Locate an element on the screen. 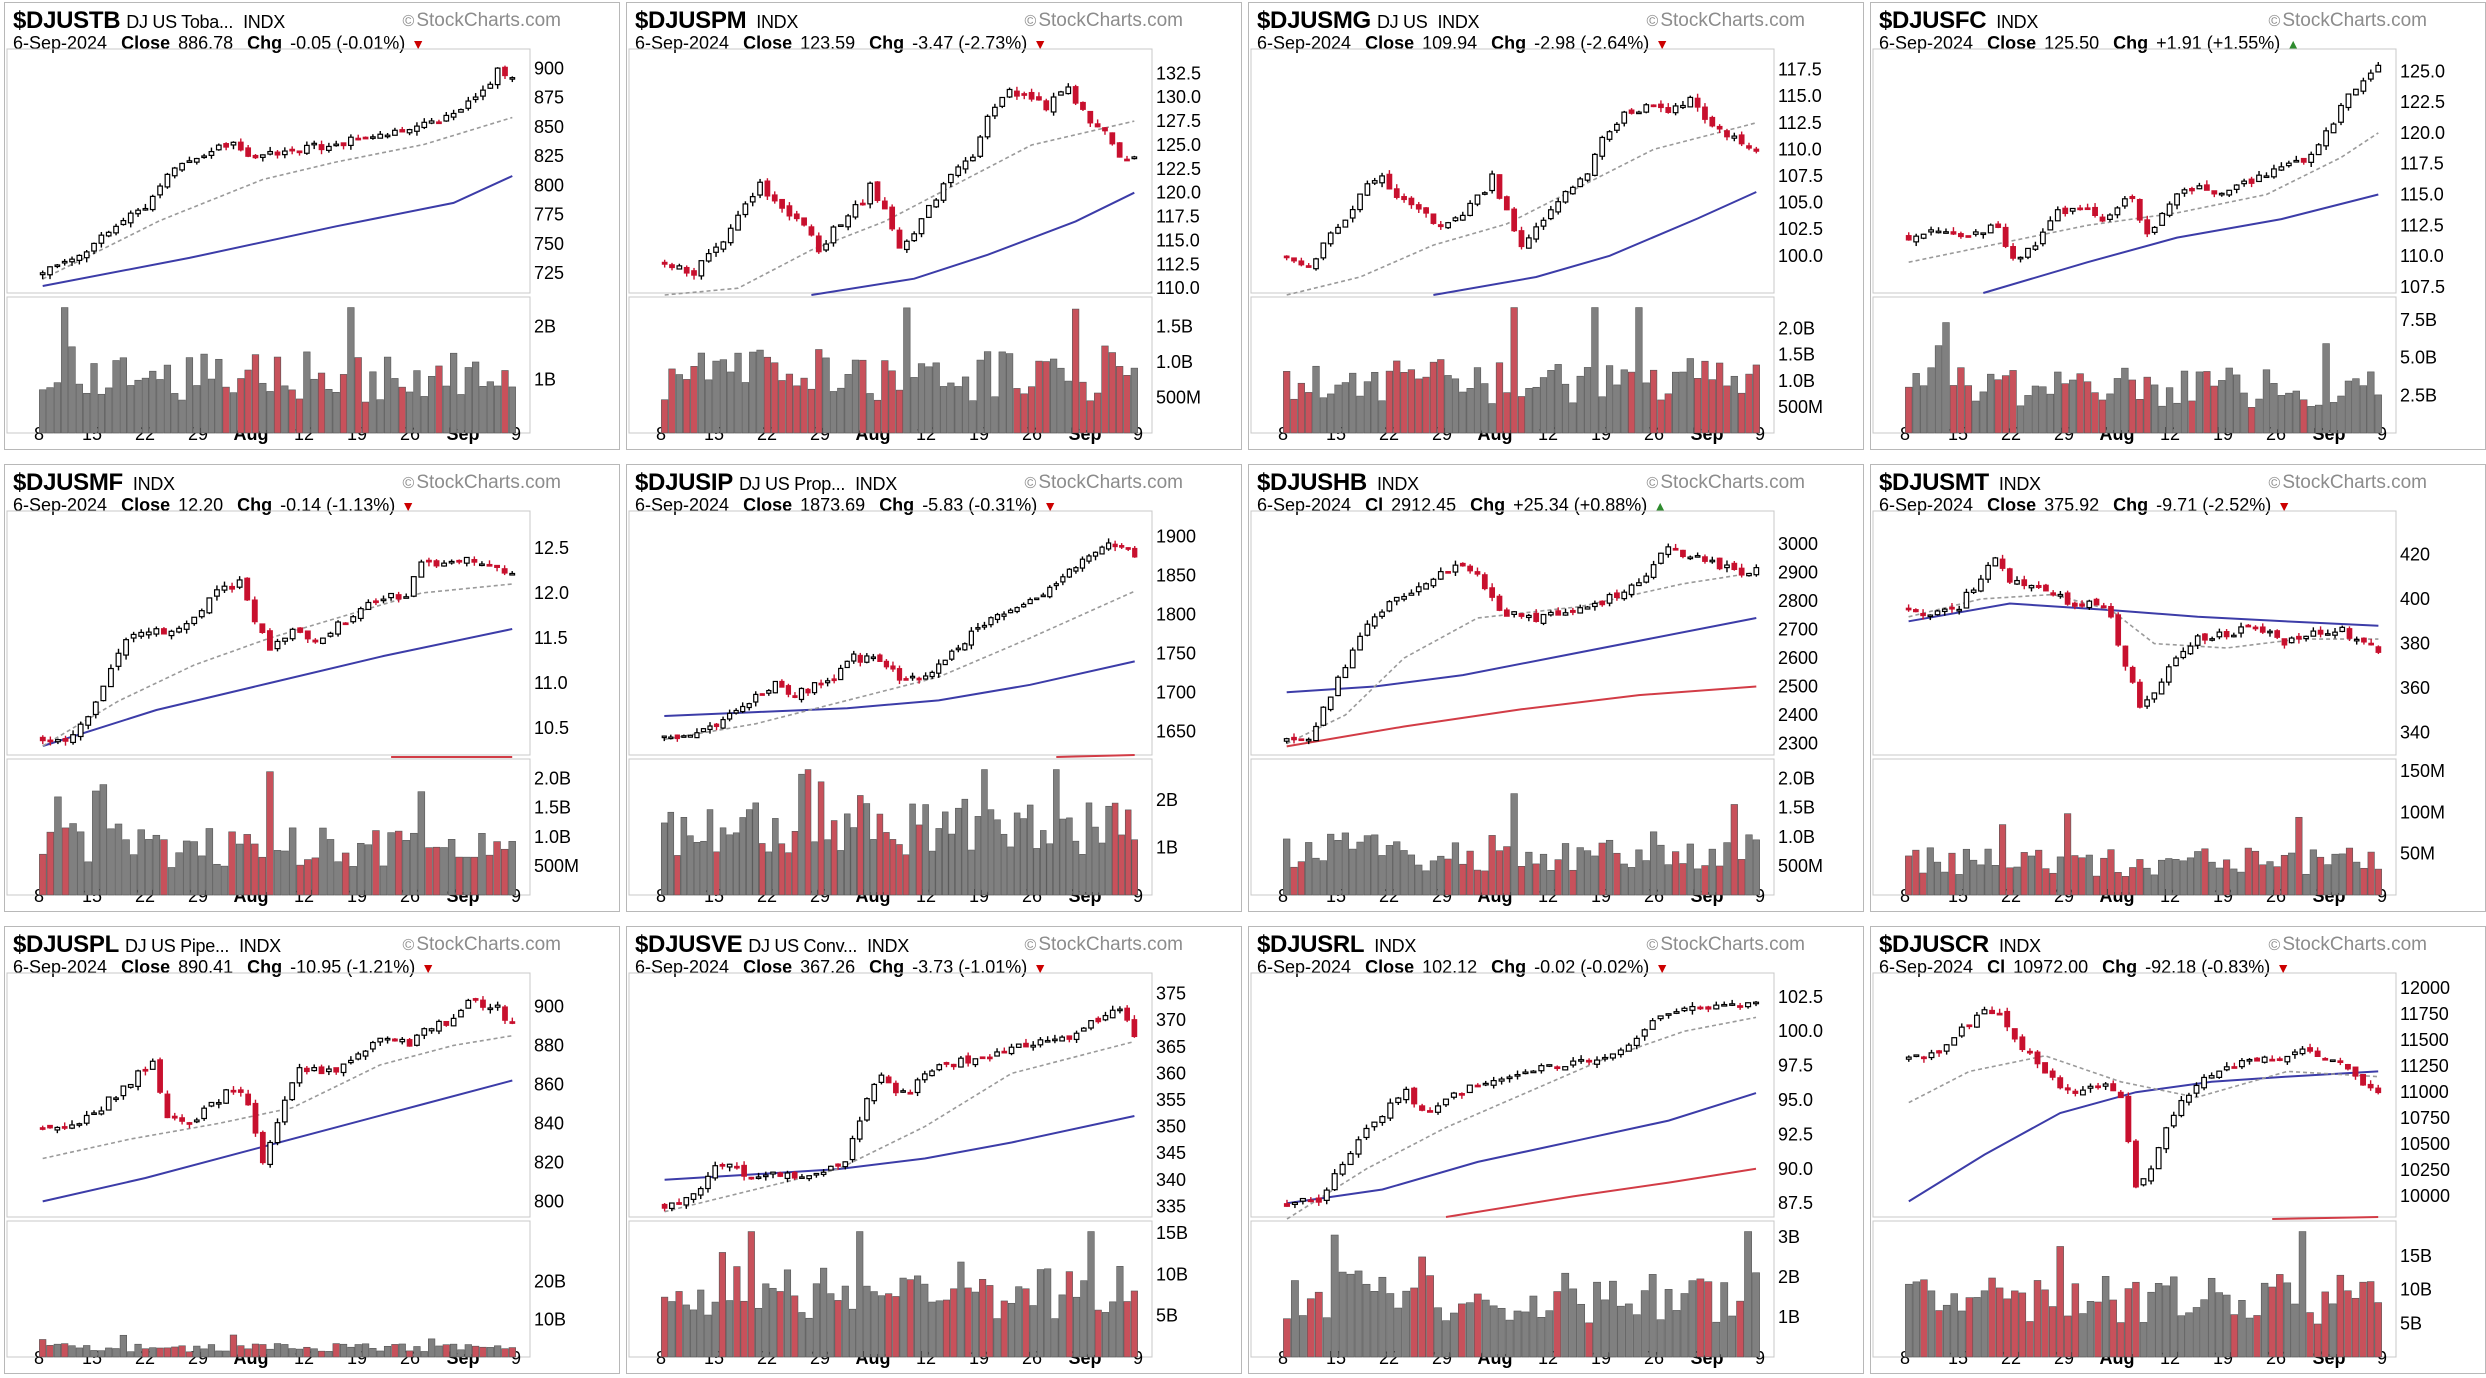 The width and height of the screenshot is (2486, 1378). y-tick-label: 335 is located at coordinates (1171, 1206).